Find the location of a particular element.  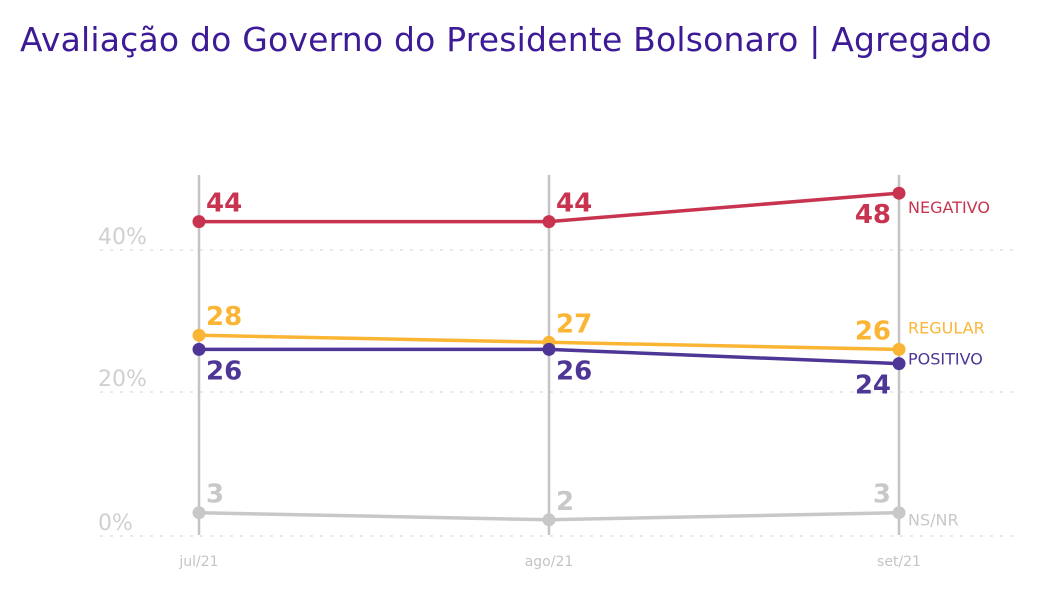

series-label: NEGATIVO is located at coordinates (949, 207).